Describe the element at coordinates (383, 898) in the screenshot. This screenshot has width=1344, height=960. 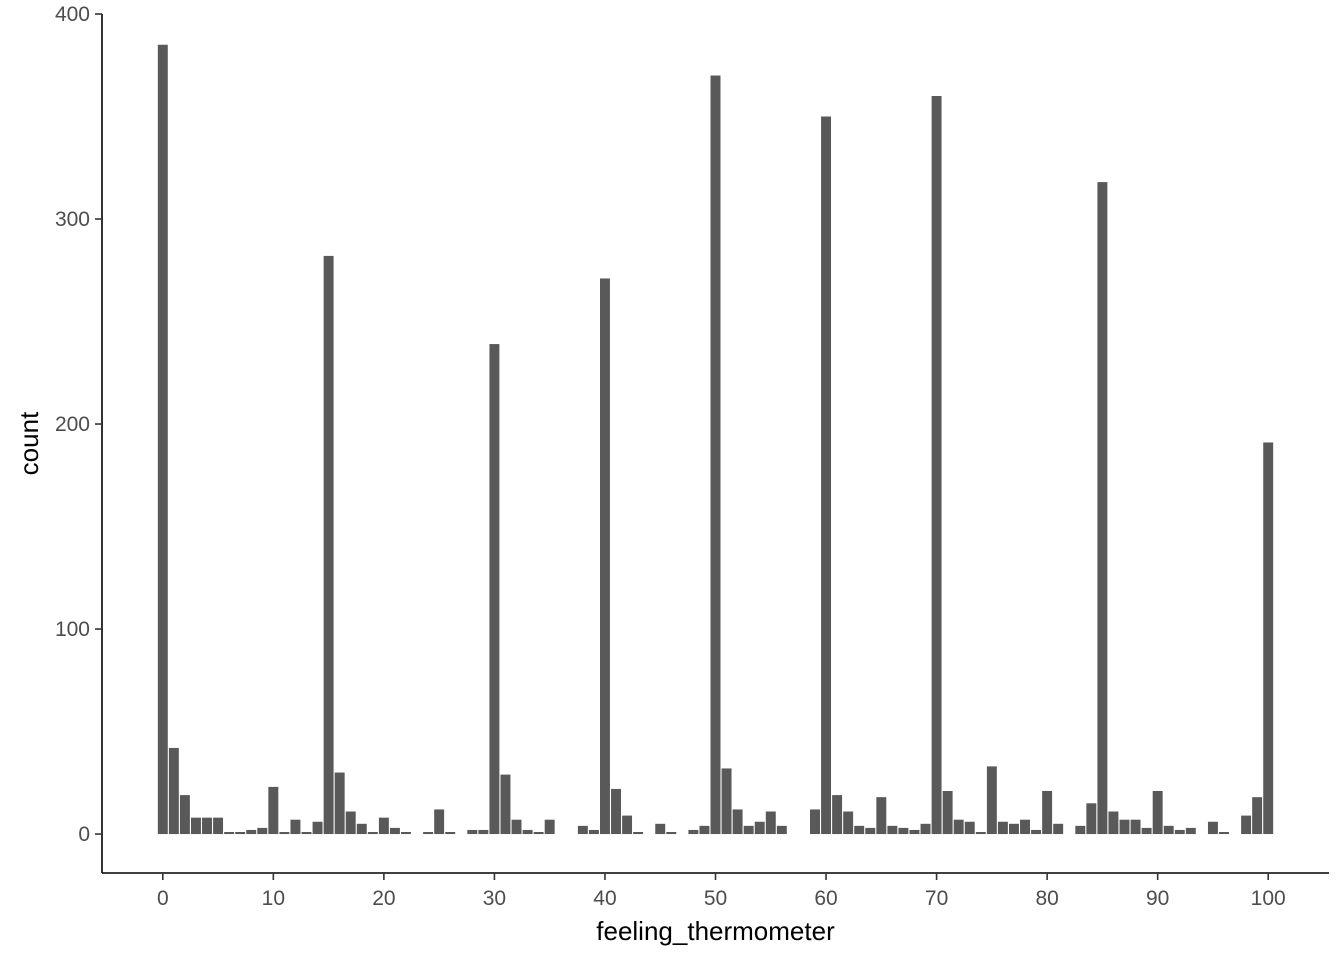
I see `x-tick-label-20: 20` at that location.